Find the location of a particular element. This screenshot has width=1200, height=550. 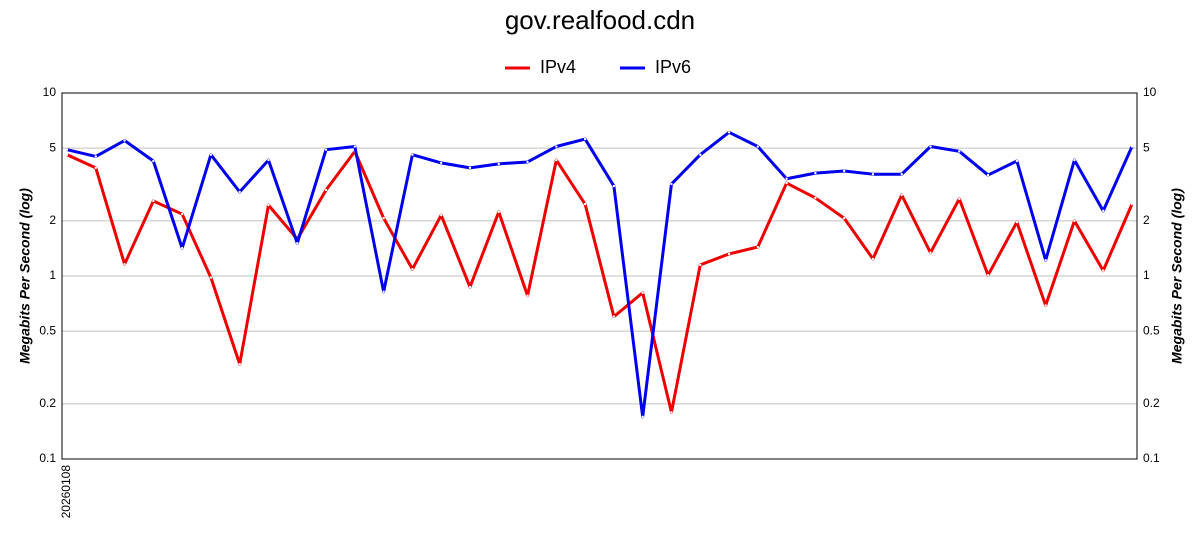

y2-tick-label: 1 is located at coordinates (1146, 275).